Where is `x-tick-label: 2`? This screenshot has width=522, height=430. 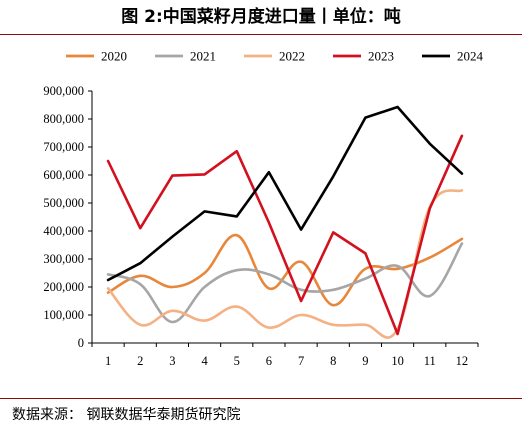 x-tick-label: 2 is located at coordinates (140, 361).